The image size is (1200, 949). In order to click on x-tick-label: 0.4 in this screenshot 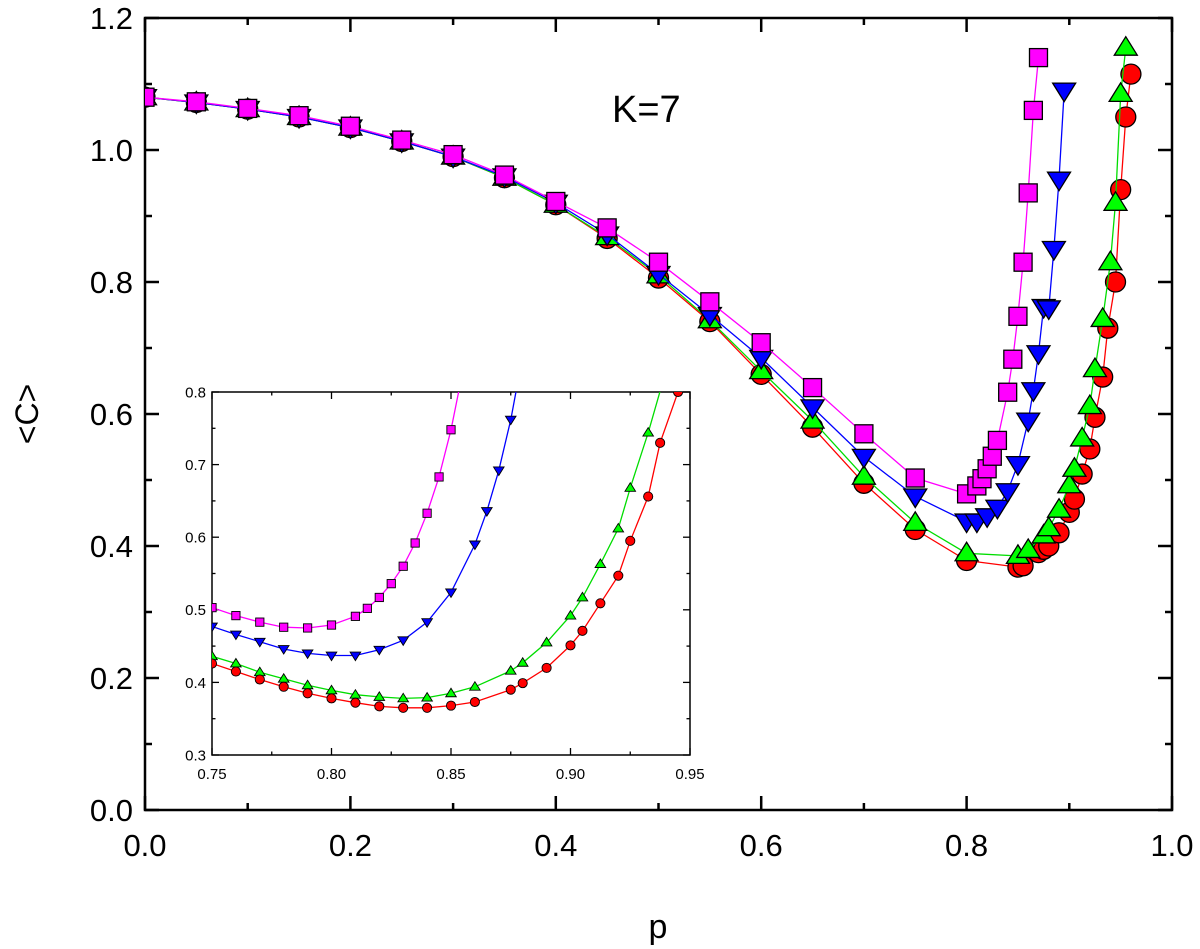, I will do `click(555, 845)`.